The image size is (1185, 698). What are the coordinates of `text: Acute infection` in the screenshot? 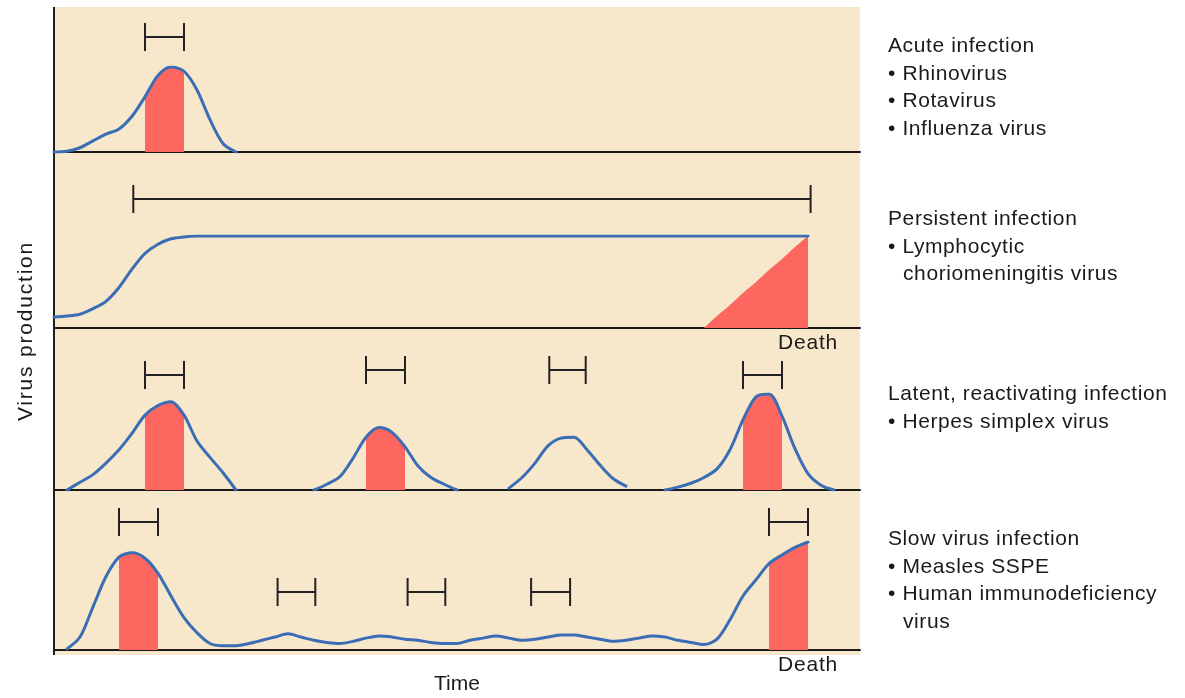 It's located at (961, 45).